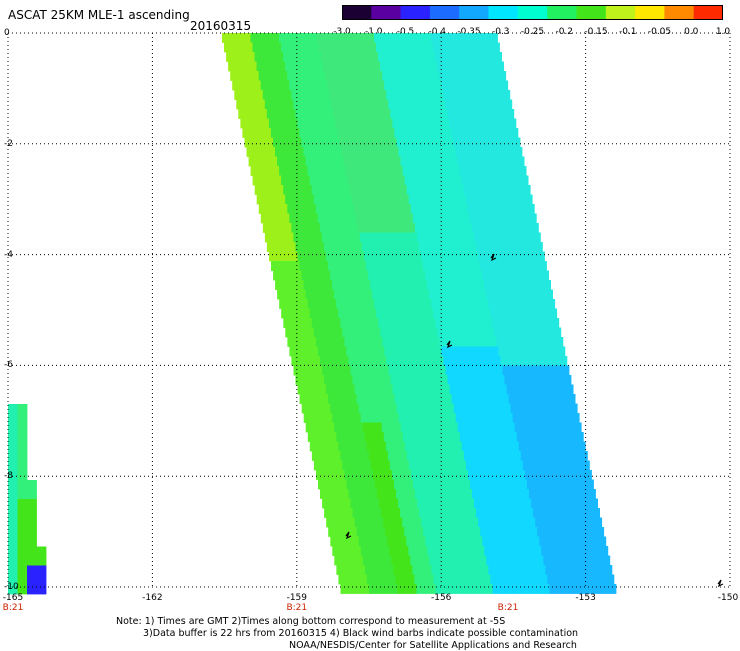 The height and width of the screenshot is (651, 740). I want to click on colorbar-tick-label: -0.3, so click(500, 32).